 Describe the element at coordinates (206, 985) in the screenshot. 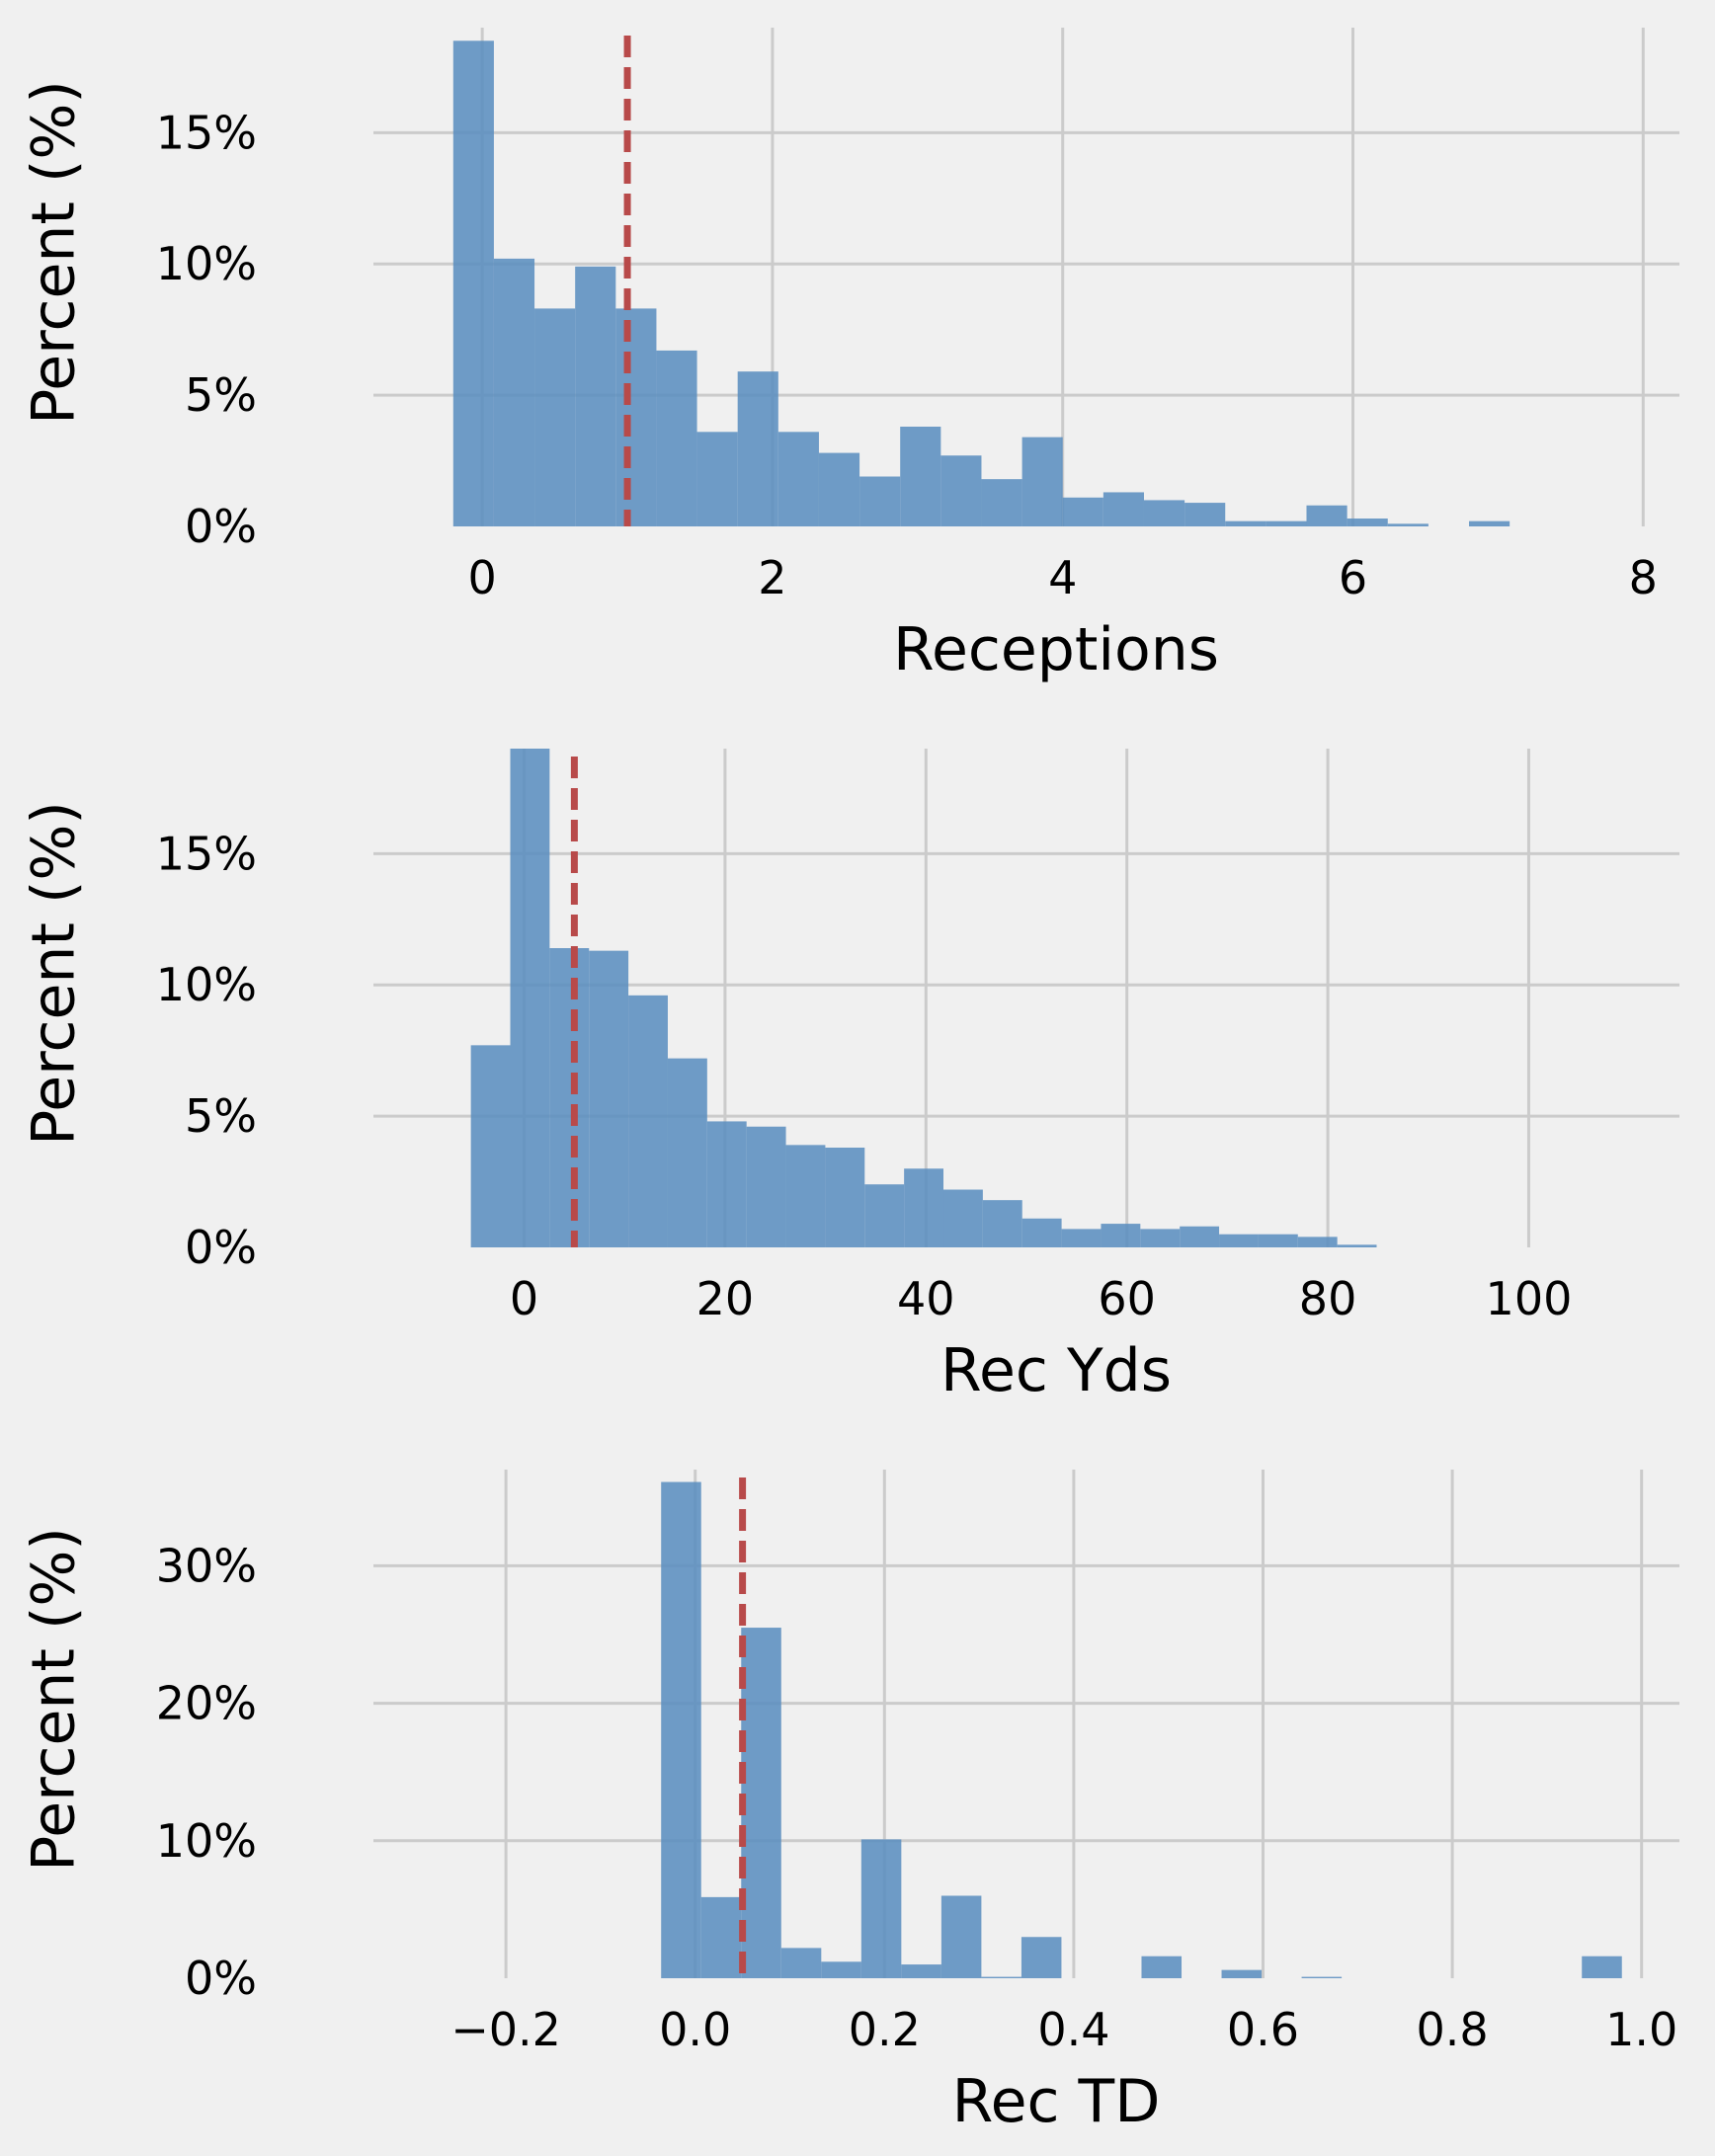

I see `rec-yds-y-tick-label: 10%` at that location.